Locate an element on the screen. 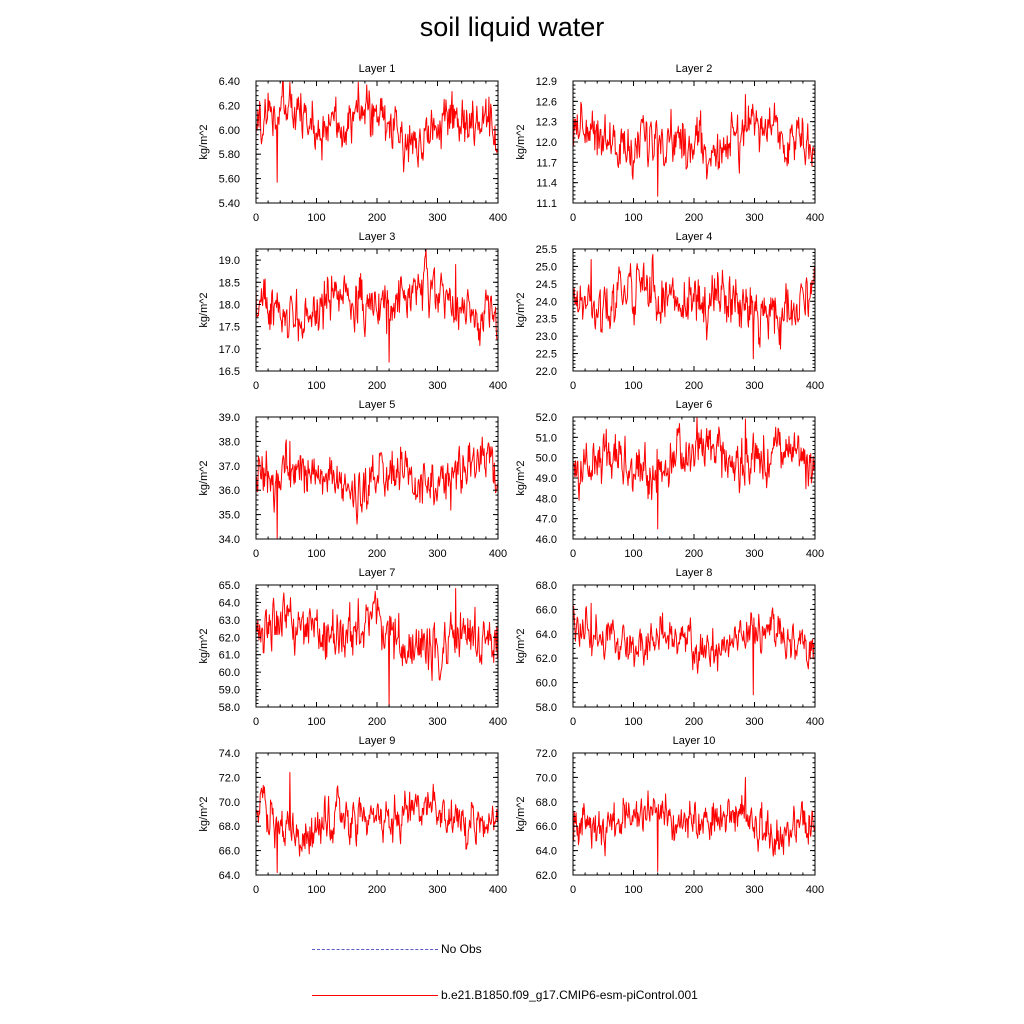 The image size is (1024, 1024). y-tick-label: 5.80 is located at coordinates (229, 155).